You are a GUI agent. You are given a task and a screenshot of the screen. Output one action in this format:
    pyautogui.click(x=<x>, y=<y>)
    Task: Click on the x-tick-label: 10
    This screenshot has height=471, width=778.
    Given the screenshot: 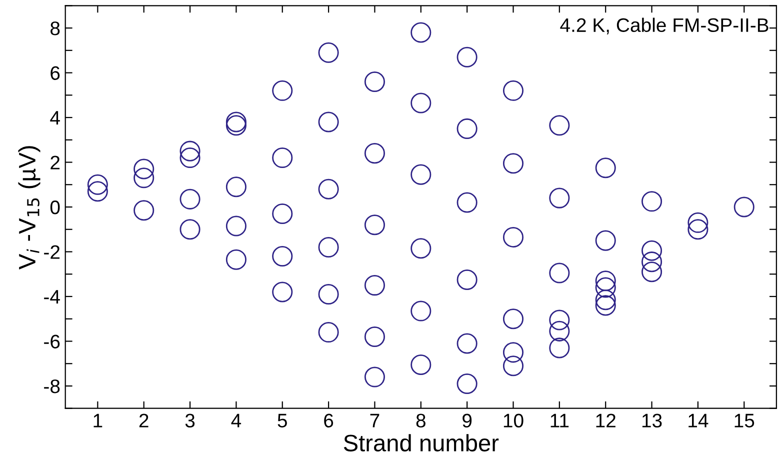 What is the action you would take?
    pyautogui.click(x=514, y=421)
    